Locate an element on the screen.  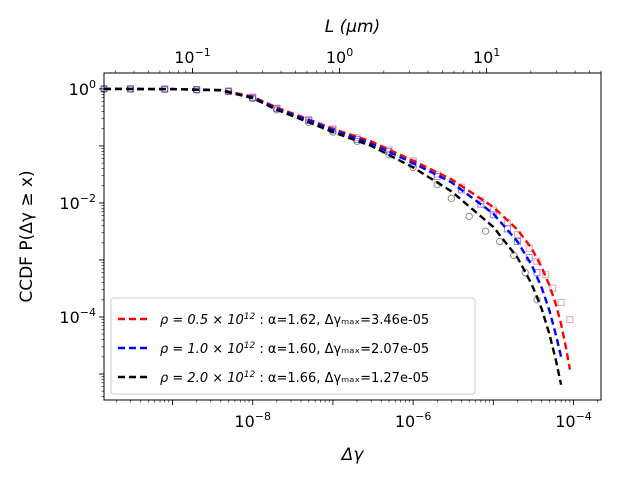
legend-box is located at coordinates (293, 346).